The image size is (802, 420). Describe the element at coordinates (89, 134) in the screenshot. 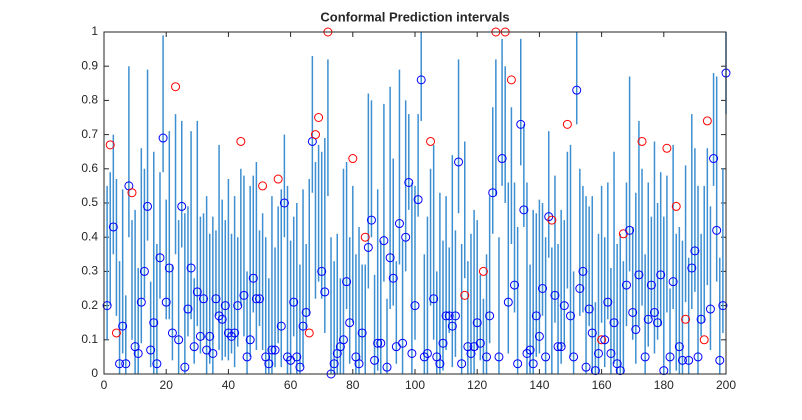

I see `y-tick-label: 0.7` at that location.